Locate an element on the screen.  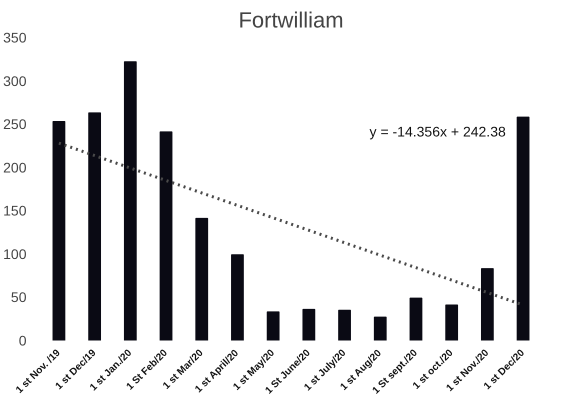
y-tick-label: 200 is located at coordinates (15, 167).